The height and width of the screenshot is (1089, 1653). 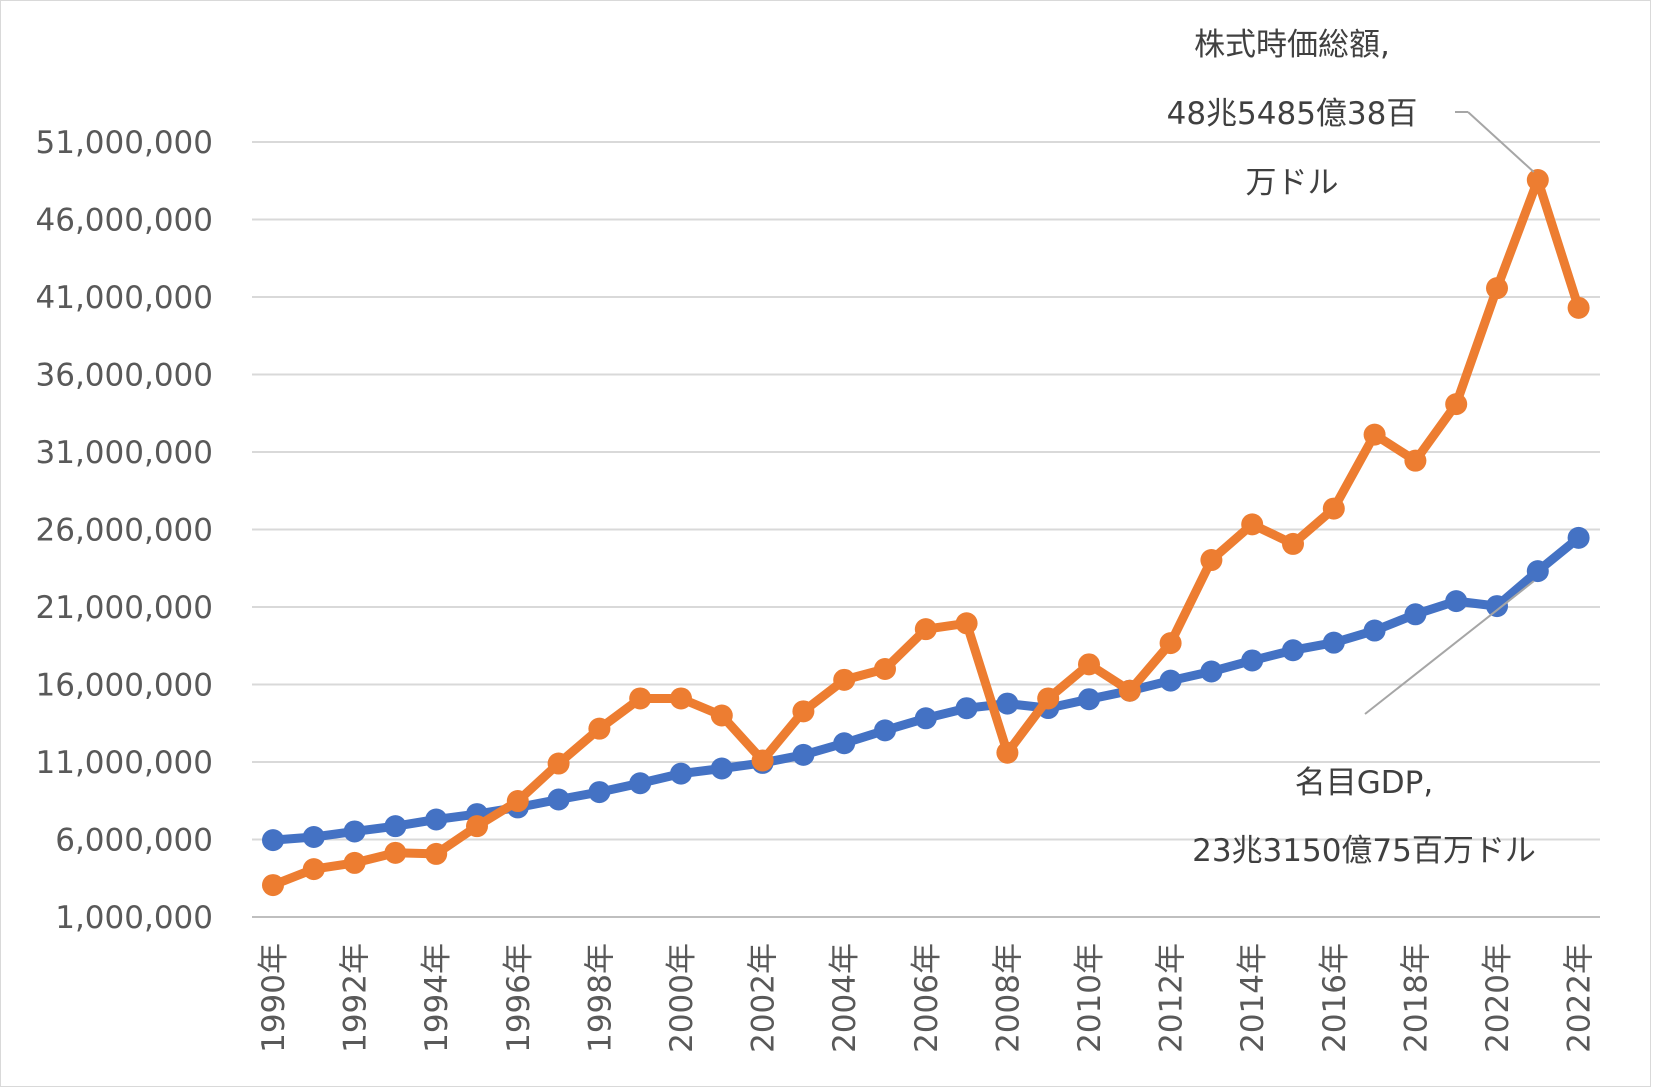 What do you see at coordinates (764, 998) in the screenshot?
I see `x-tick-label: 2002年` at bounding box center [764, 998].